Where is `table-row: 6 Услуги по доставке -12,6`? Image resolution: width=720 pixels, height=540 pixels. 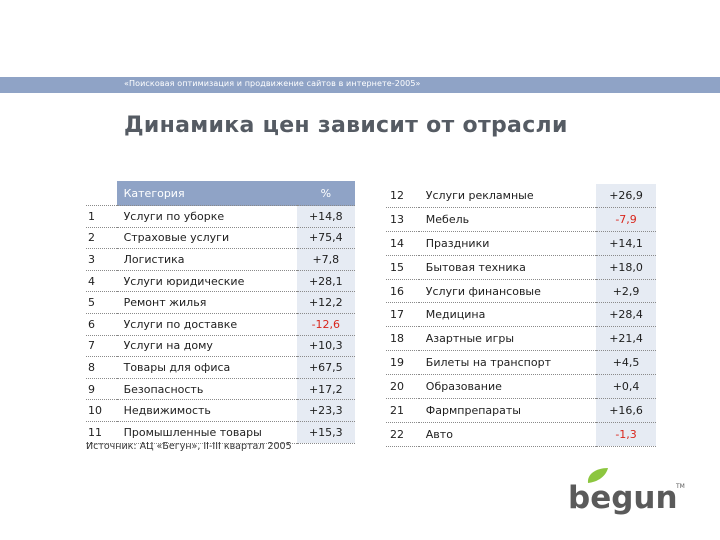 table-row: 6 Услуги по доставке -12,6 is located at coordinates (220, 324).